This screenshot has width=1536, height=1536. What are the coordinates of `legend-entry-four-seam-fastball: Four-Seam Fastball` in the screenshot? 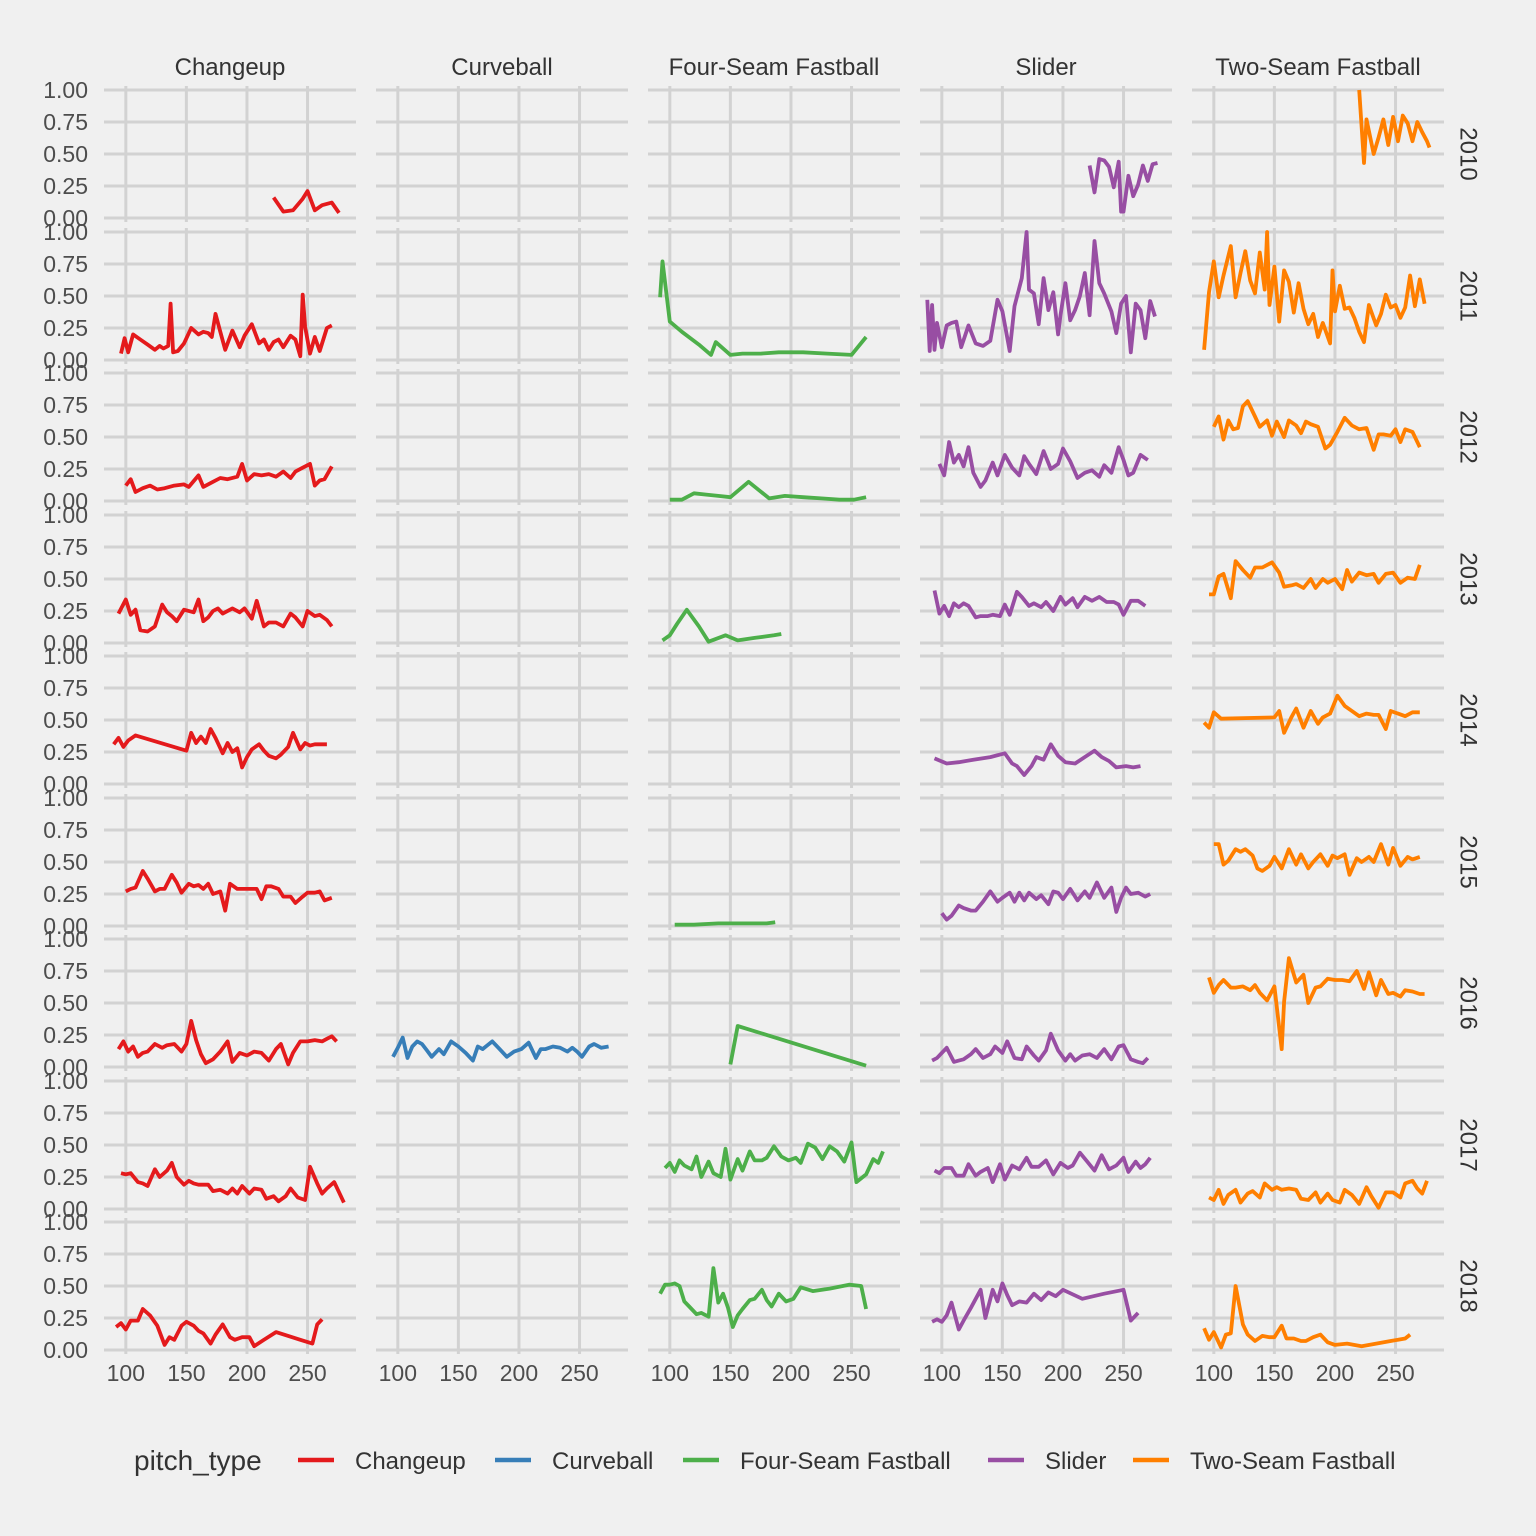 It's located at (817, 1461).